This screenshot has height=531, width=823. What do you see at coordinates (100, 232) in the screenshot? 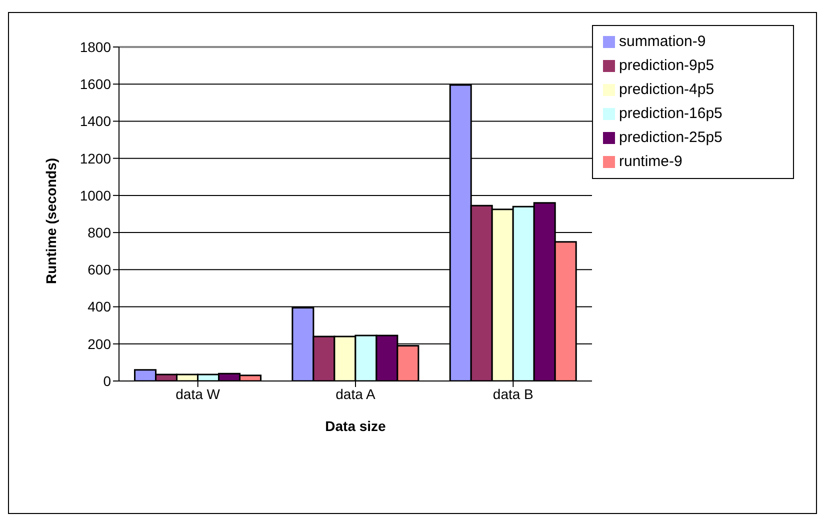
I see `y-tick-label: 800` at bounding box center [100, 232].